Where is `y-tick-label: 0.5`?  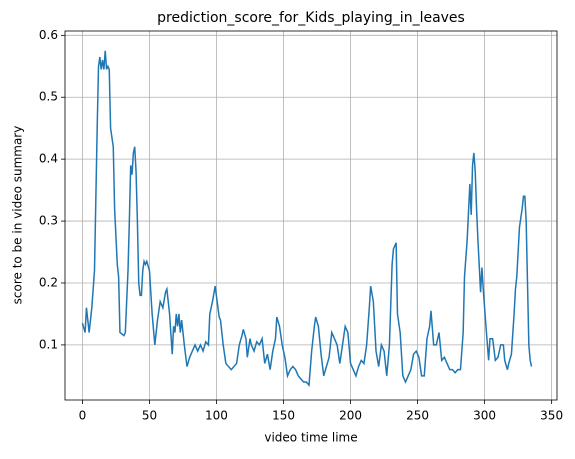 y-tick-label: 0.5 is located at coordinates (48, 97).